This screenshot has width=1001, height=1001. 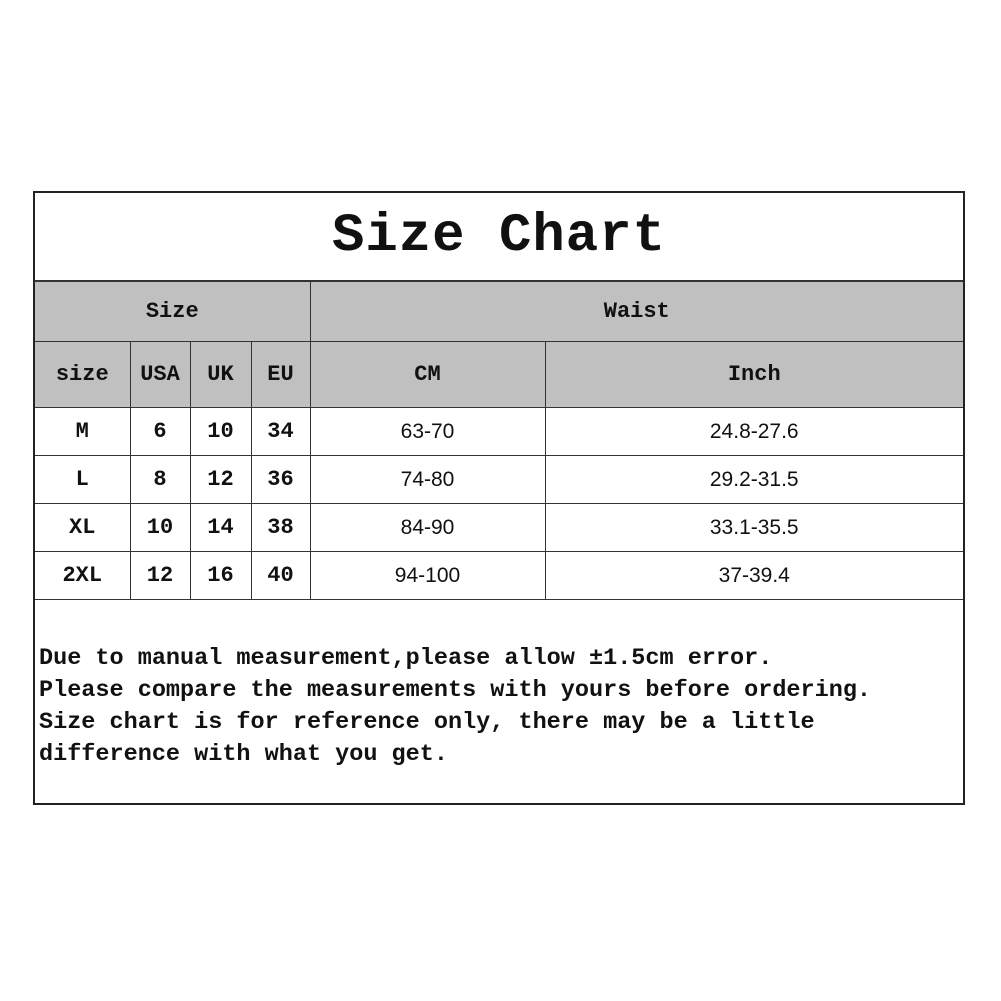 What do you see at coordinates (173, 311) in the screenshot?
I see `group-header-size: Size` at bounding box center [173, 311].